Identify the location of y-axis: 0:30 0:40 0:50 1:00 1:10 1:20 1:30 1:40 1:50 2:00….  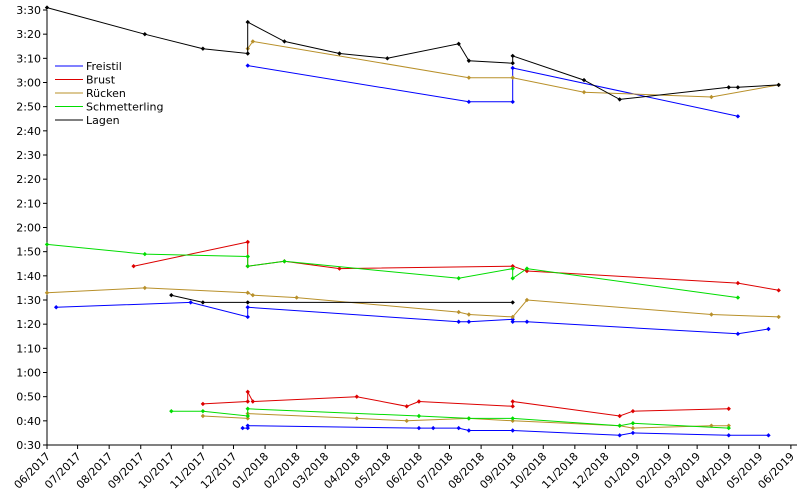
(32, 228).